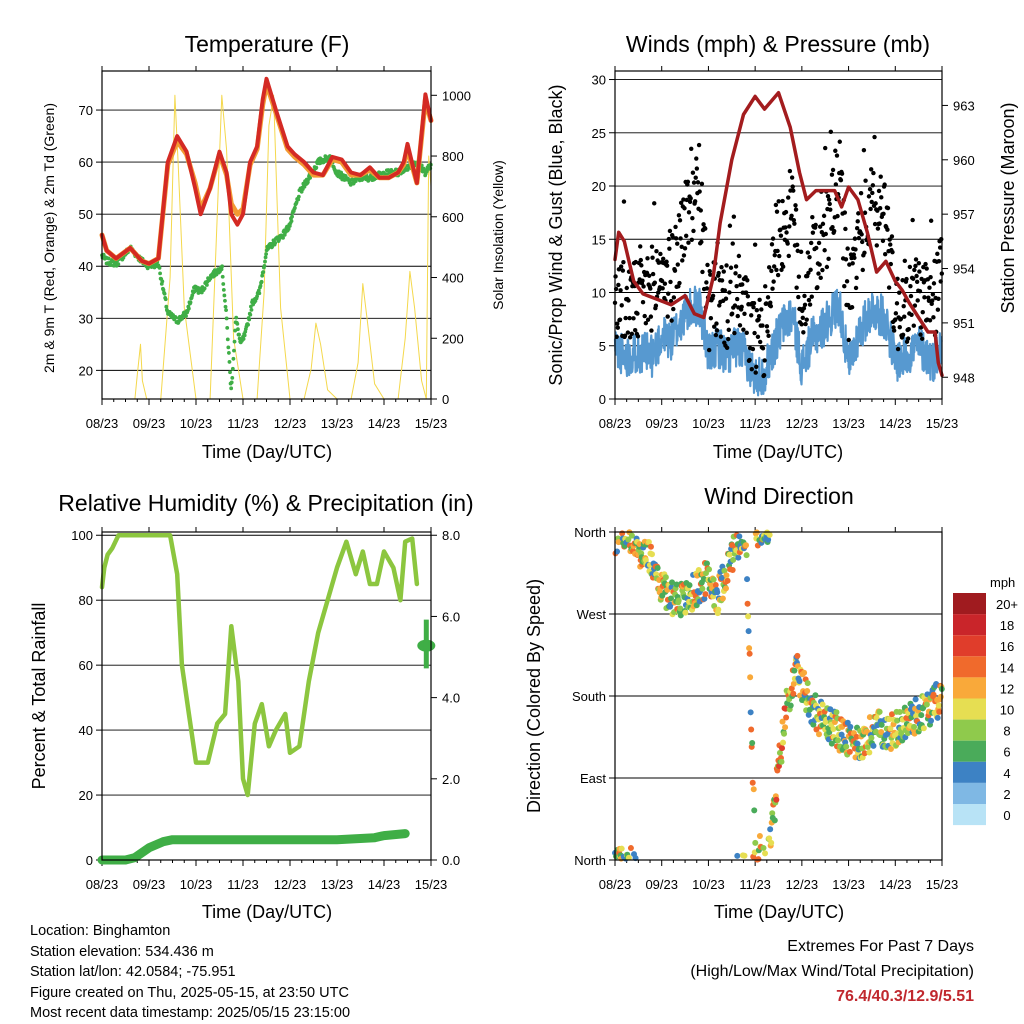 The width and height of the screenshot is (1024, 1024). Describe the element at coordinates (1006, 752) in the screenshot. I see `legend-label: 6` at that location.